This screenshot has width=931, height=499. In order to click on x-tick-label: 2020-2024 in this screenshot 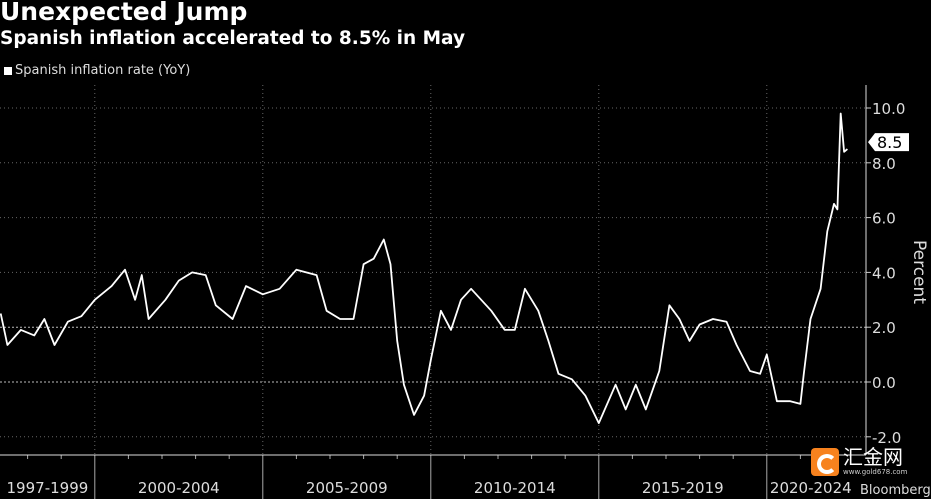, I will do `click(811, 488)`.